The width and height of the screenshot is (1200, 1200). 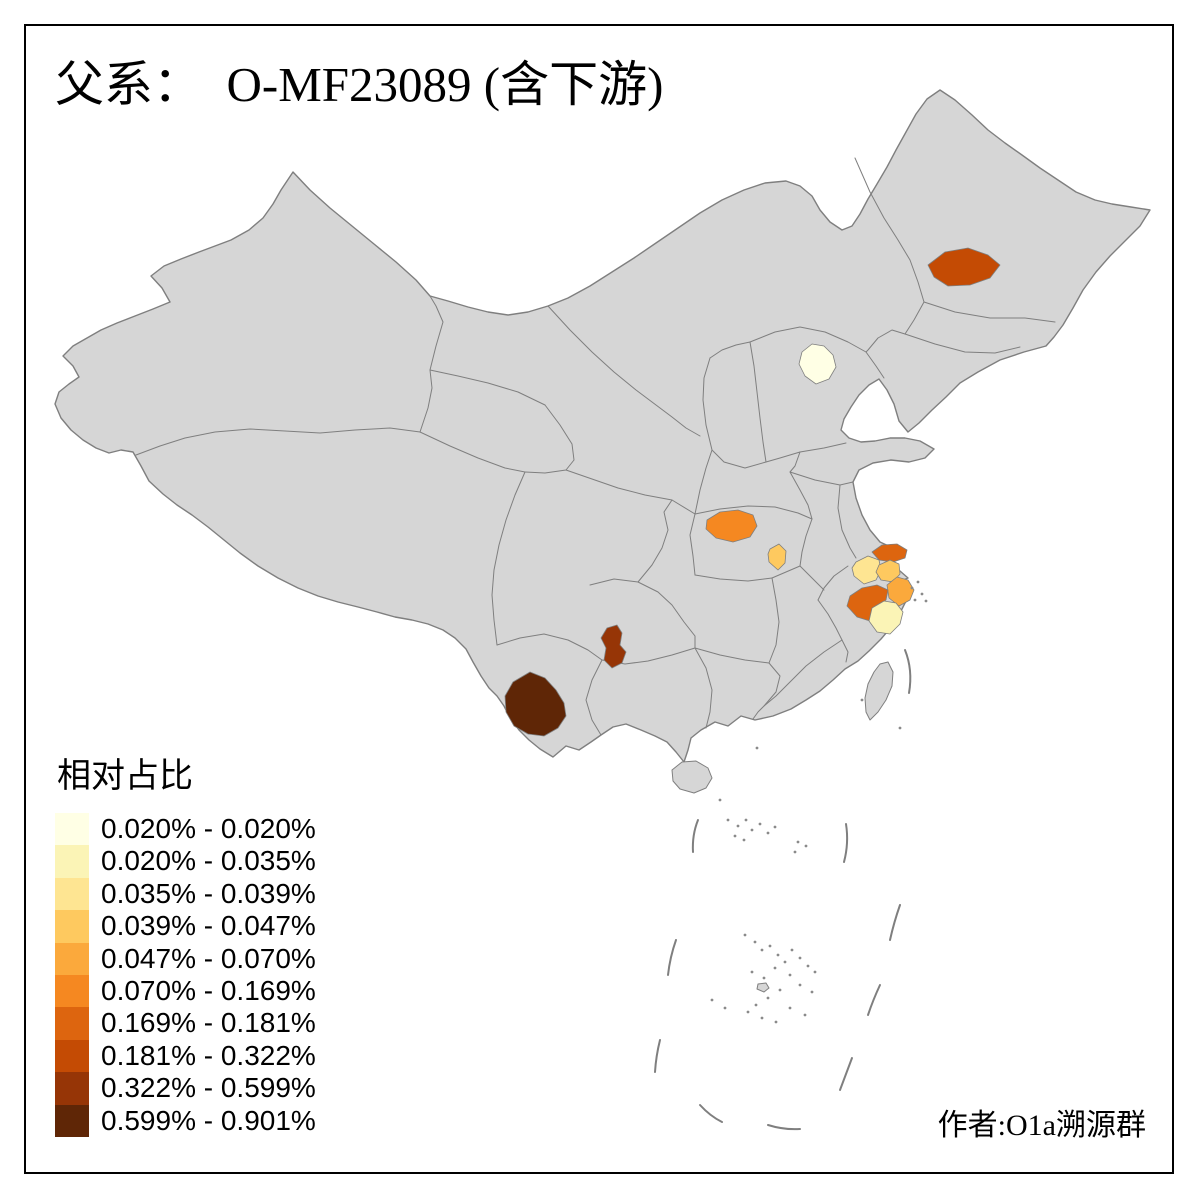 I want to click on region-hubei-northwest, so click(x=731, y=526).